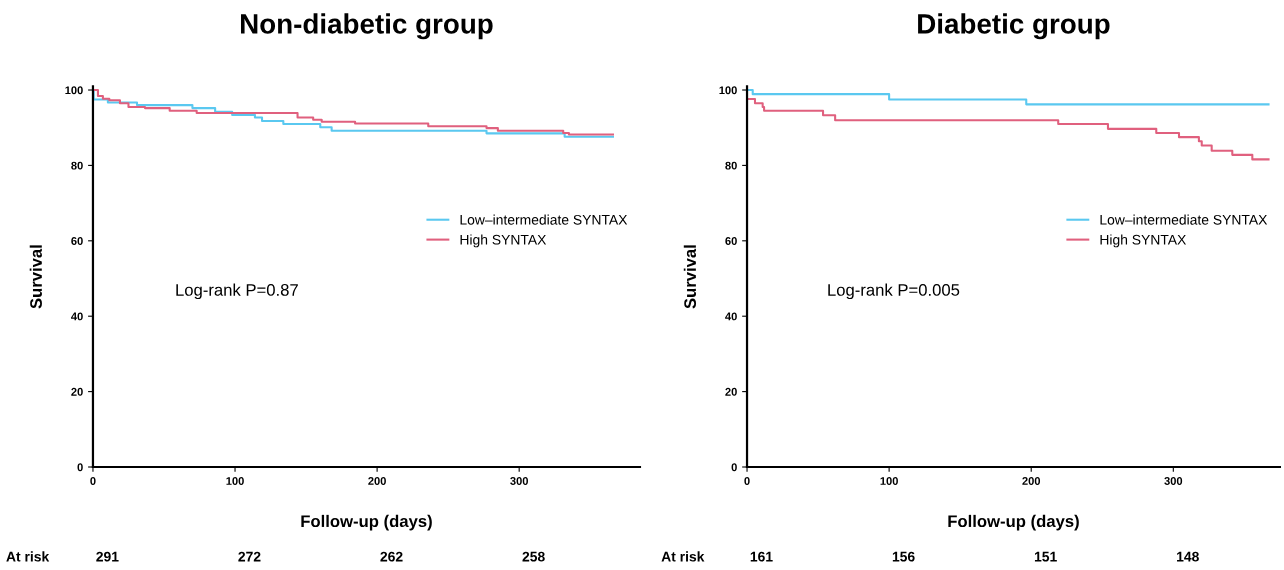 This screenshot has height=570, width=1284. Describe the element at coordinates (249, 556) in the screenshot. I see `text: 272` at that location.